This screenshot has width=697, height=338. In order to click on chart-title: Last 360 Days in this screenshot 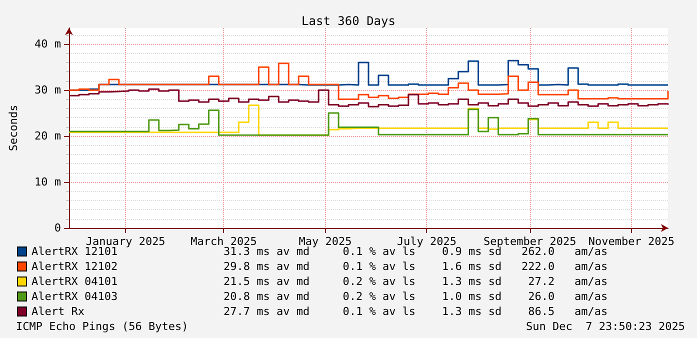, I will do `click(349, 21)`.